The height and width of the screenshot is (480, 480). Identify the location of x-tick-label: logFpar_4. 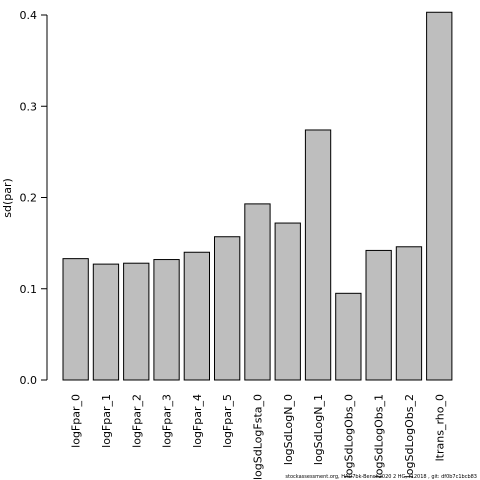
(197, 421).